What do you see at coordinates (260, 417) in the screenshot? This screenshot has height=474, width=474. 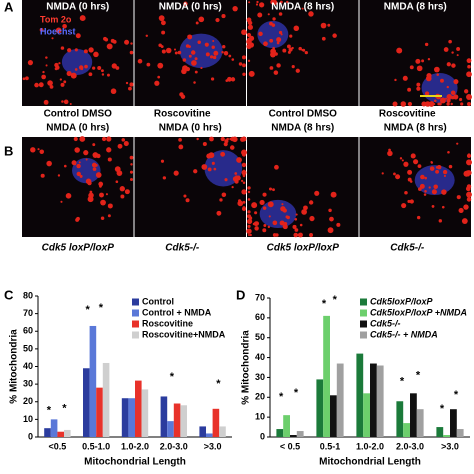 I see `y-tick-label: 10` at bounding box center [260, 417].